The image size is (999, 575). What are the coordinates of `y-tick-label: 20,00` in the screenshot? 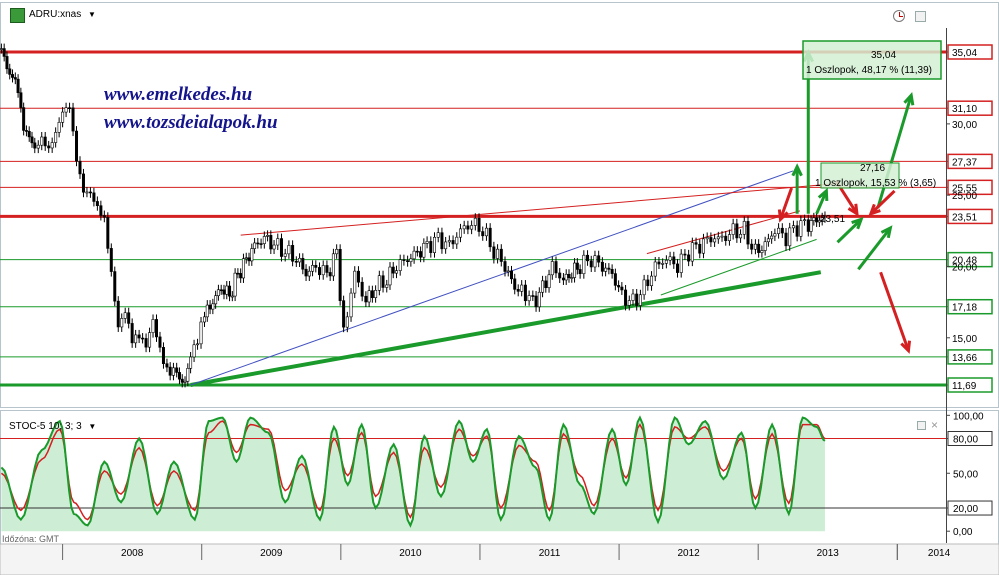 It's located at (964, 267).